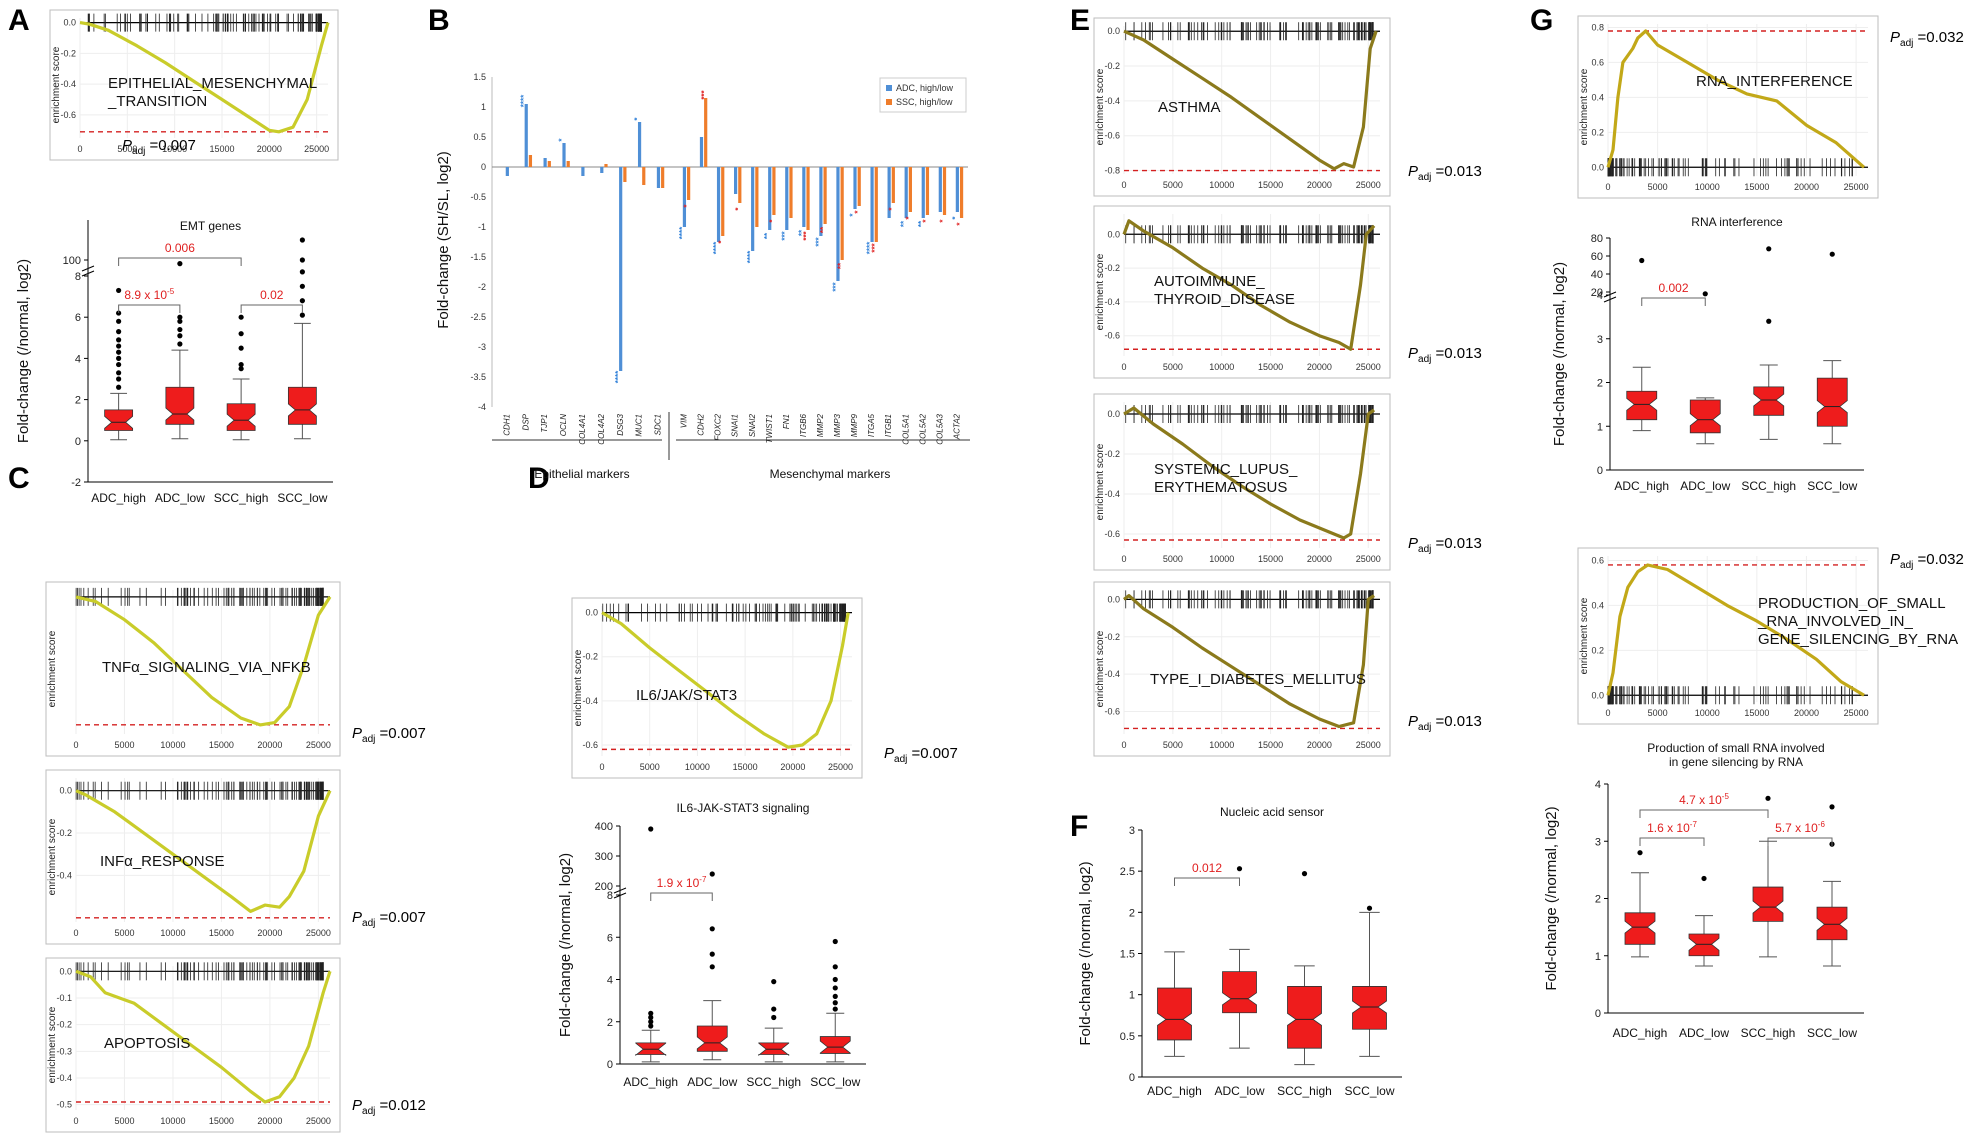 The image size is (1970, 1137). I want to click on x-tick-label: 25000, so click(318, 933).